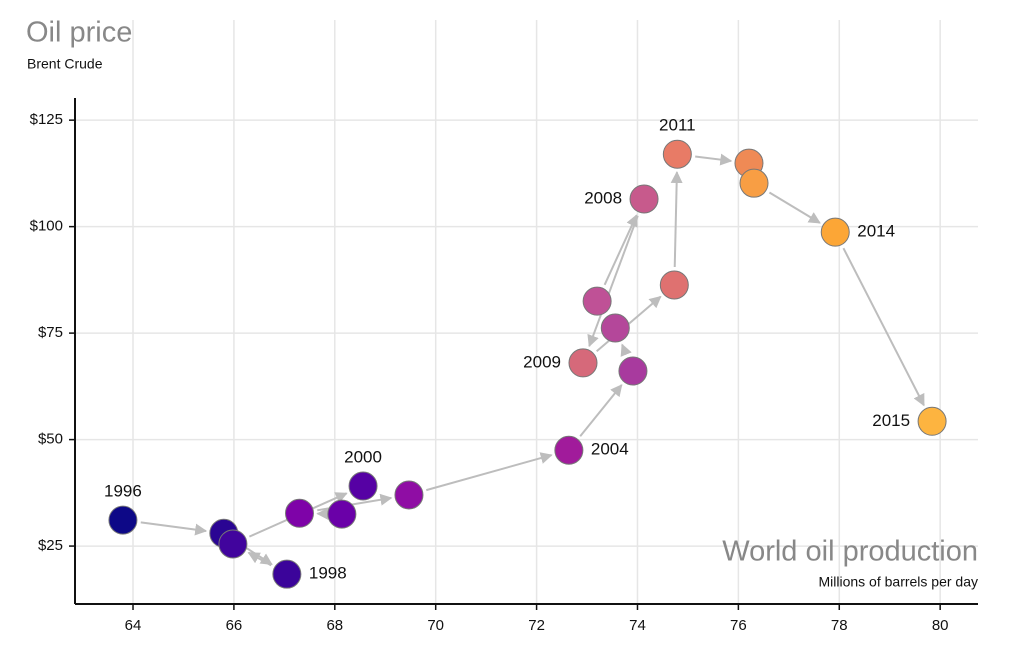 Image resolution: width=1024 pixels, height=659 pixels. What do you see at coordinates (876, 231) in the screenshot?
I see `point-label: 2014` at bounding box center [876, 231].